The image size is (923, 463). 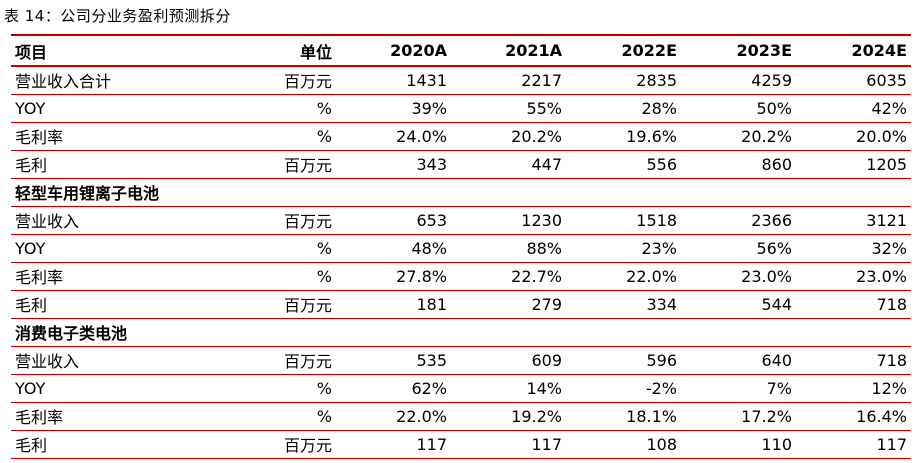 I want to click on row-value: 50%, so click(x=774, y=108).